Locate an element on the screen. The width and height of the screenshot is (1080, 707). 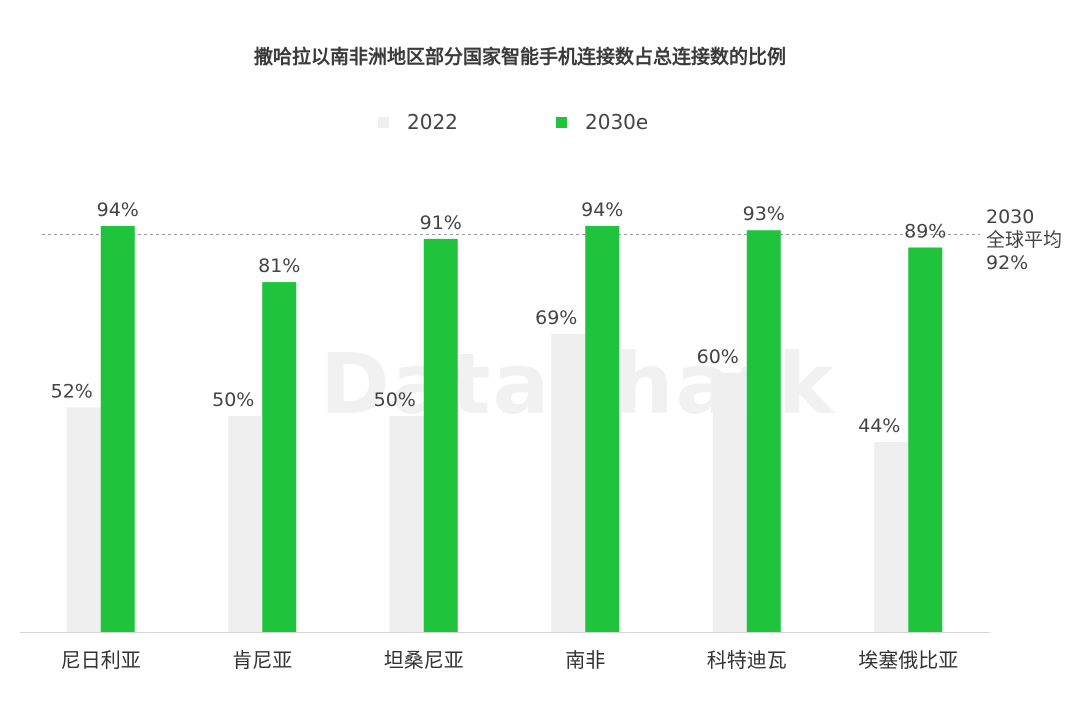
data-label-2030e-1: 81% is located at coordinates (279, 266).